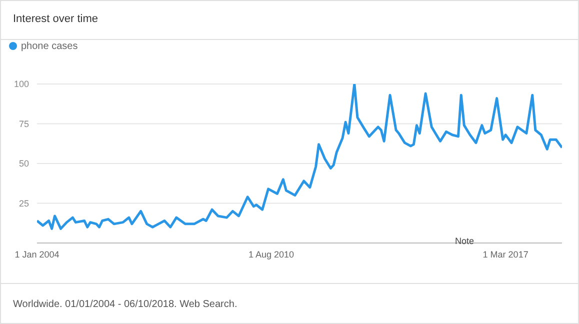 This screenshot has height=324, width=579. What do you see at coordinates (23, 203) in the screenshot?
I see `y-tick-label: 25` at bounding box center [23, 203].